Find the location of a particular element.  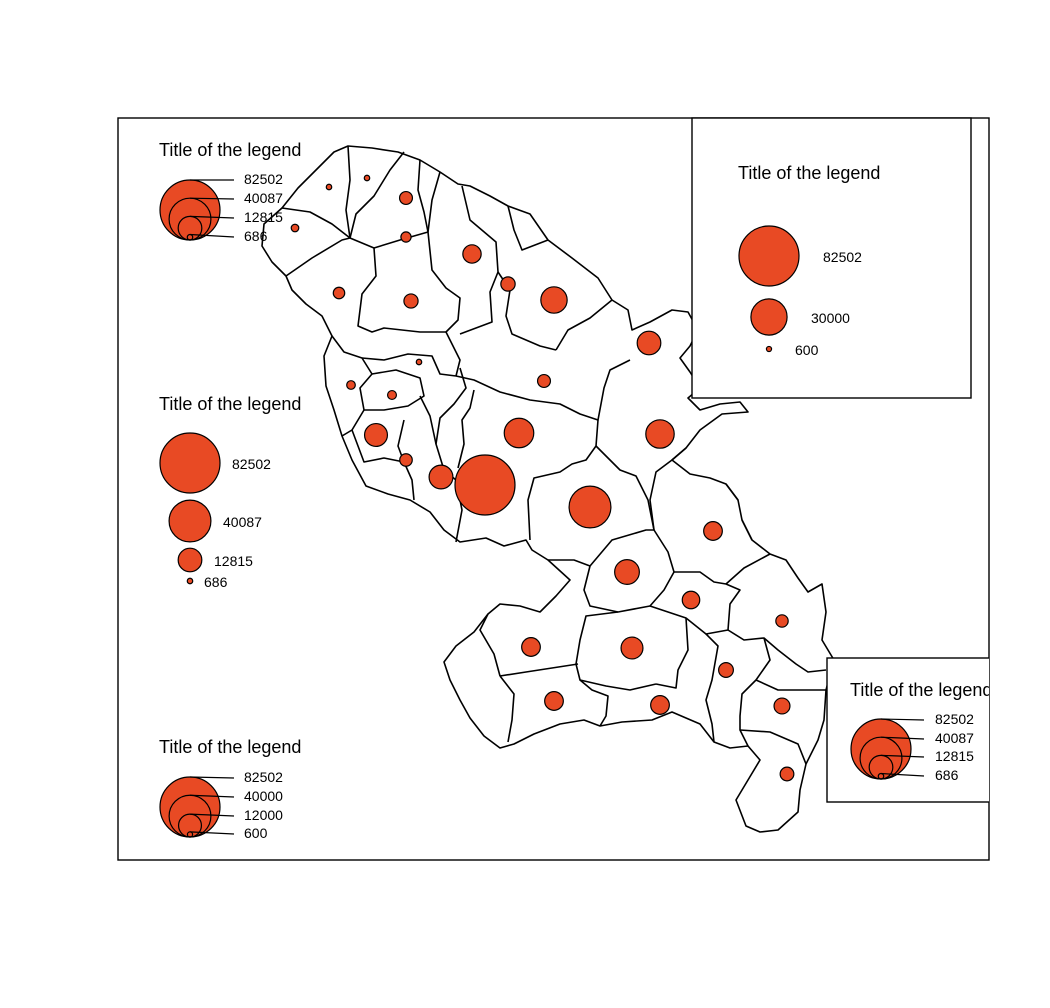

legend-top-right: Title of the legend 82502 30000 600 is located at coordinates (831, 258).